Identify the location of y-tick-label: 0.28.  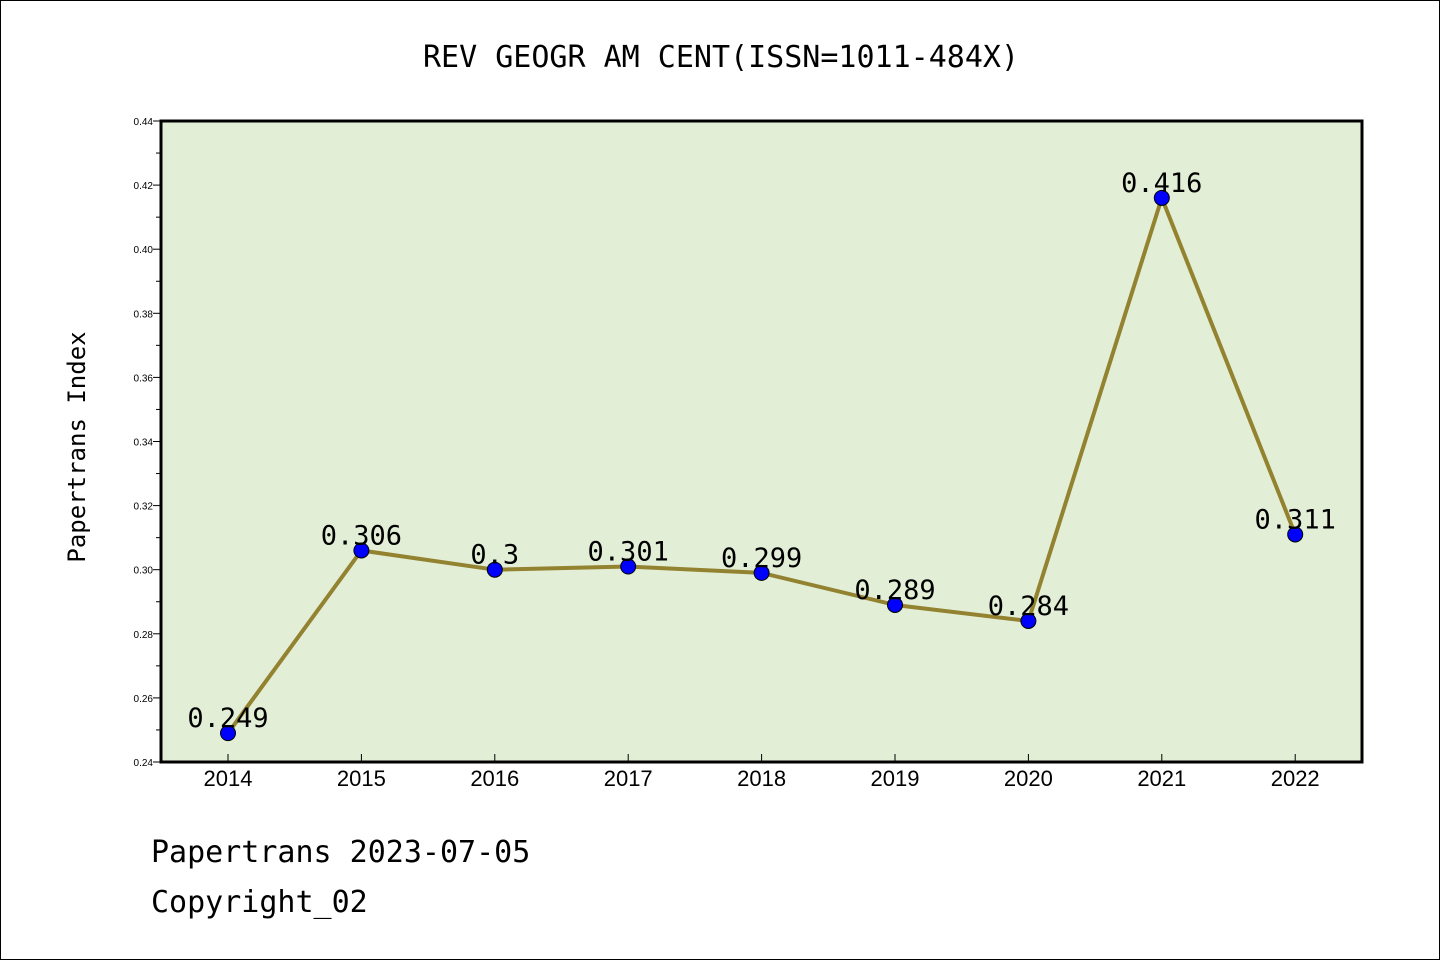
(144, 635).